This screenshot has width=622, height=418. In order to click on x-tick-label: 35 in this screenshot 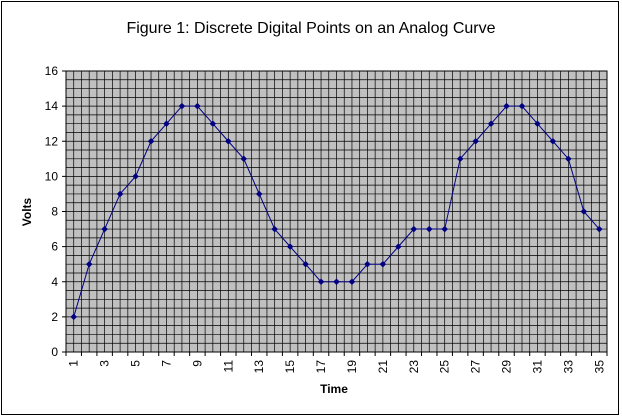, I will do `click(599, 367)`.